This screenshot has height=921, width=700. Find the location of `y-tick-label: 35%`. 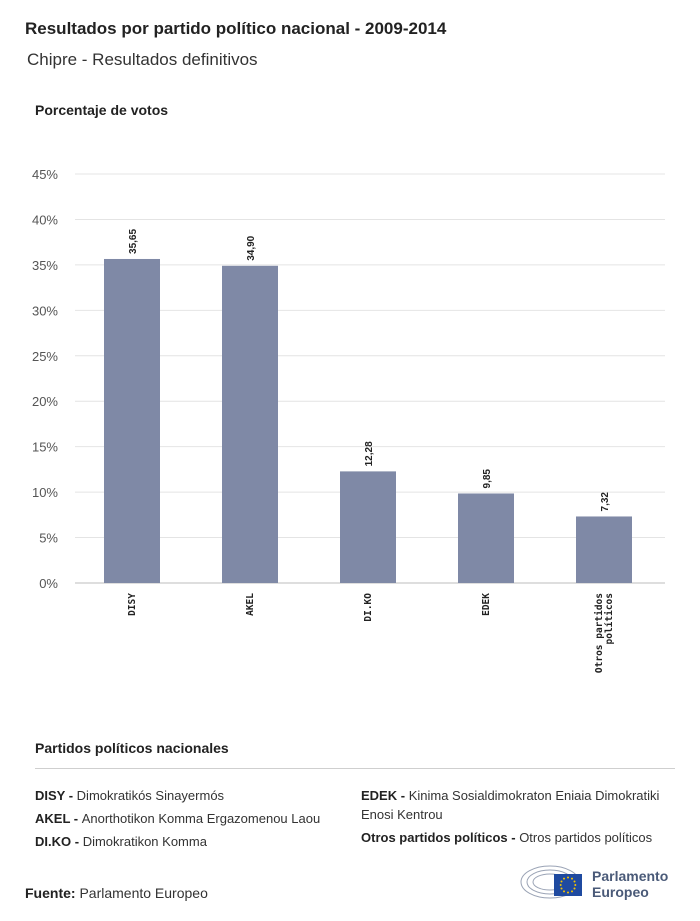

y-tick-label: 35% is located at coordinates (45, 265).